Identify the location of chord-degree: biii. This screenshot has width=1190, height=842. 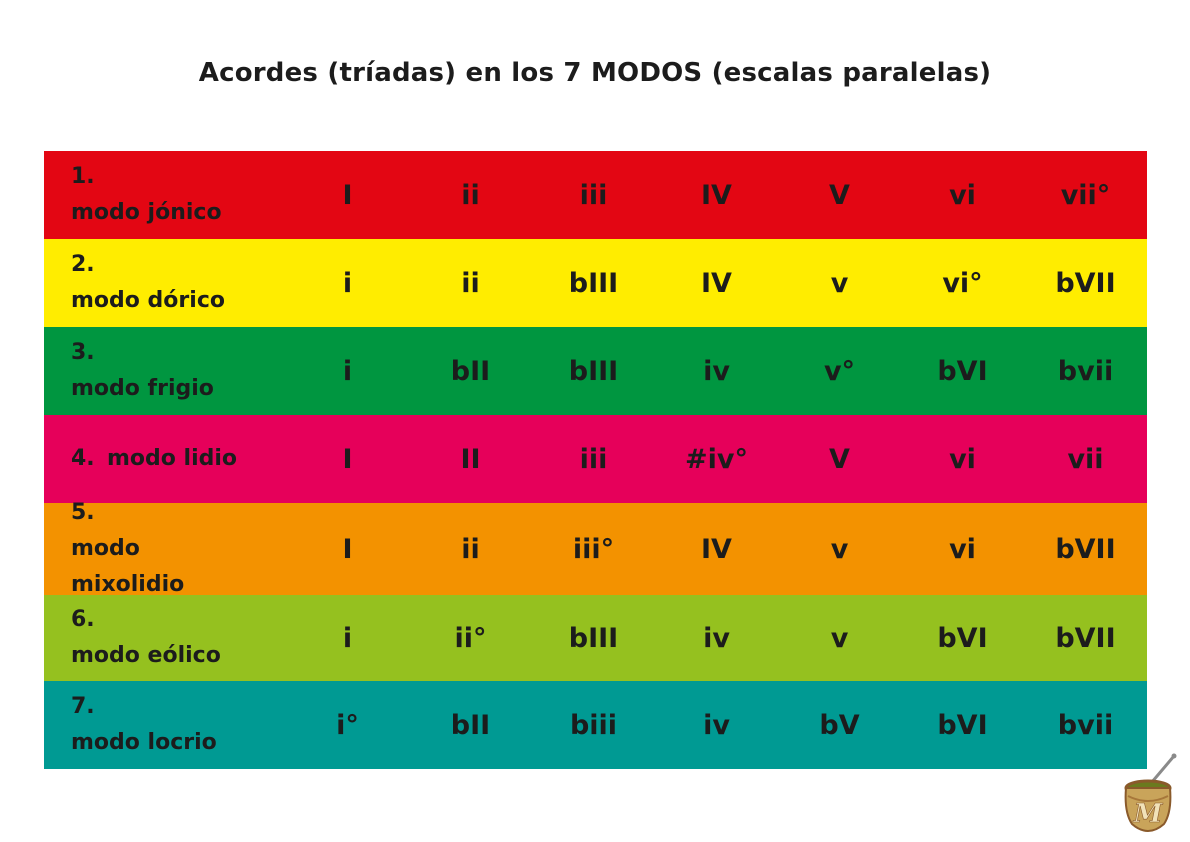
(593, 725).